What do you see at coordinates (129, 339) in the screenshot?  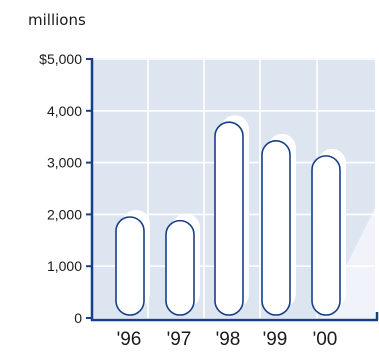 I see `x-tick-label: '96` at bounding box center [129, 339].